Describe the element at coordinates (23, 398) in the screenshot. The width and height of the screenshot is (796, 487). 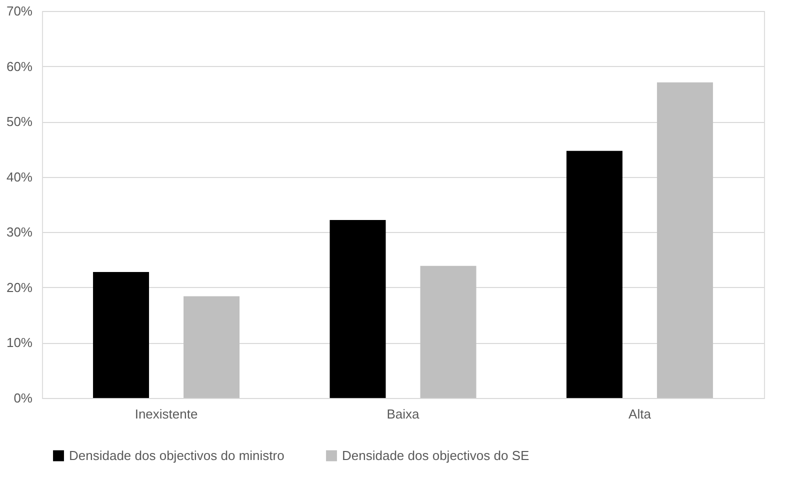
I see `y-tick-label: 0%` at that location.